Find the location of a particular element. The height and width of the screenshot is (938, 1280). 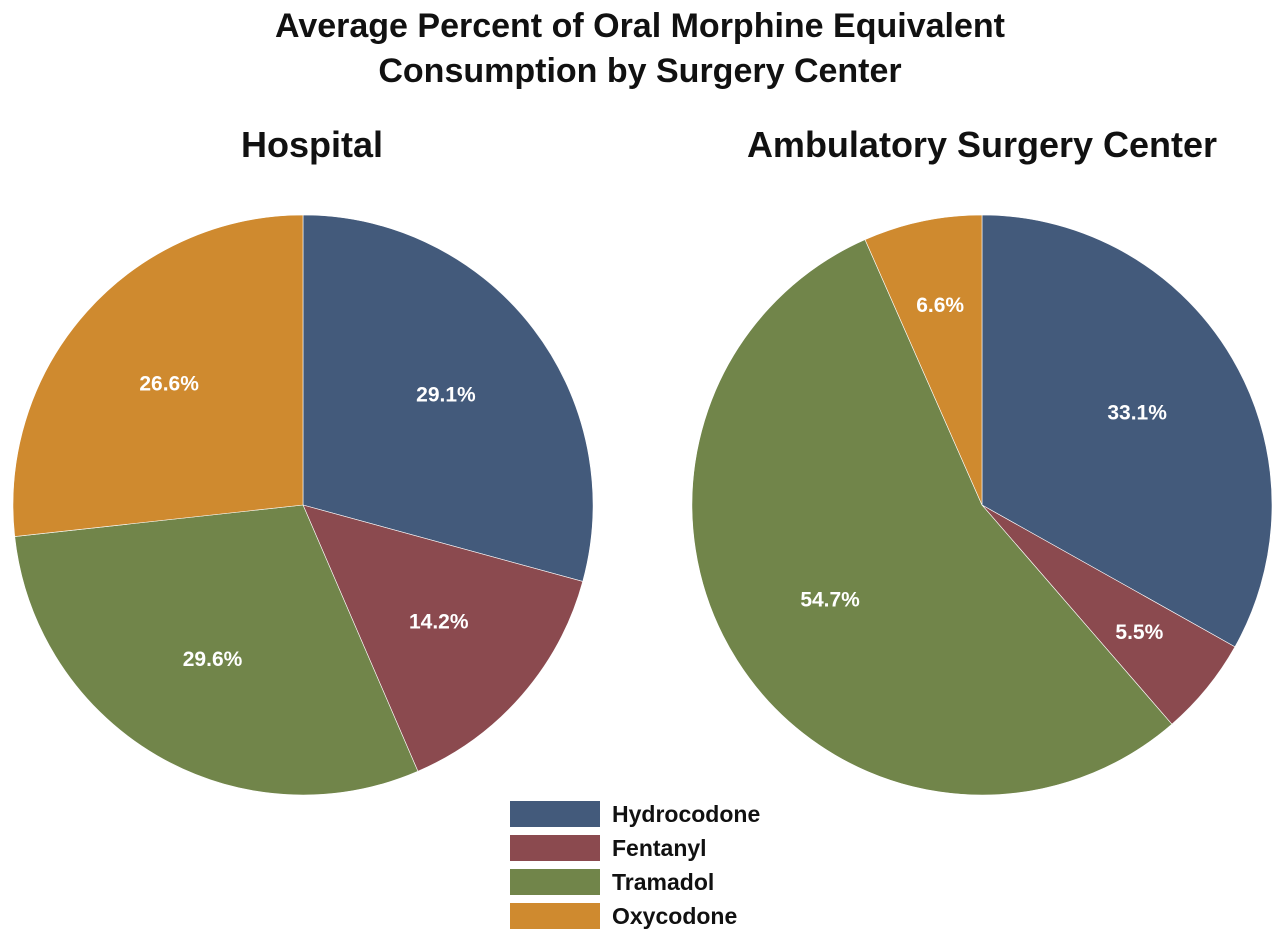

legend-item-tramadol: Tramadol is located at coordinates (635, 882).